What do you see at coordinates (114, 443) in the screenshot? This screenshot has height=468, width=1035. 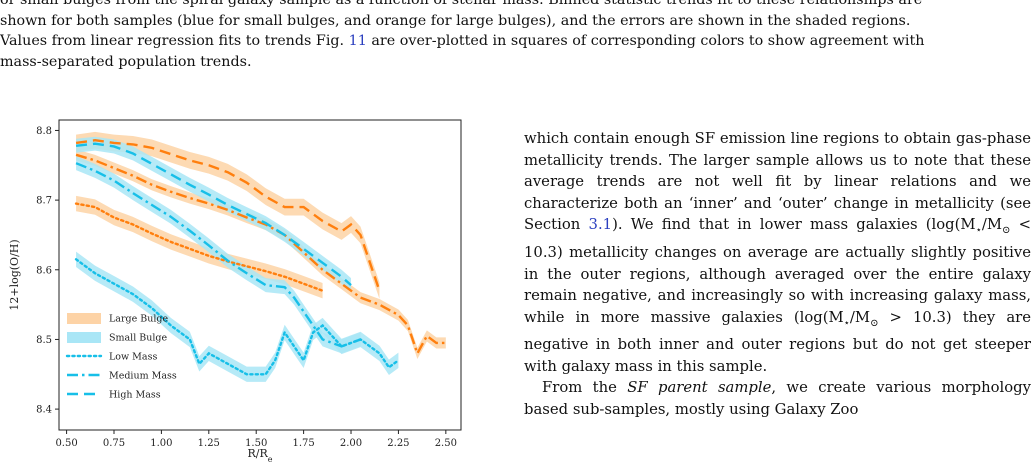 I see `x-tick-label: 0.75` at bounding box center [114, 443].